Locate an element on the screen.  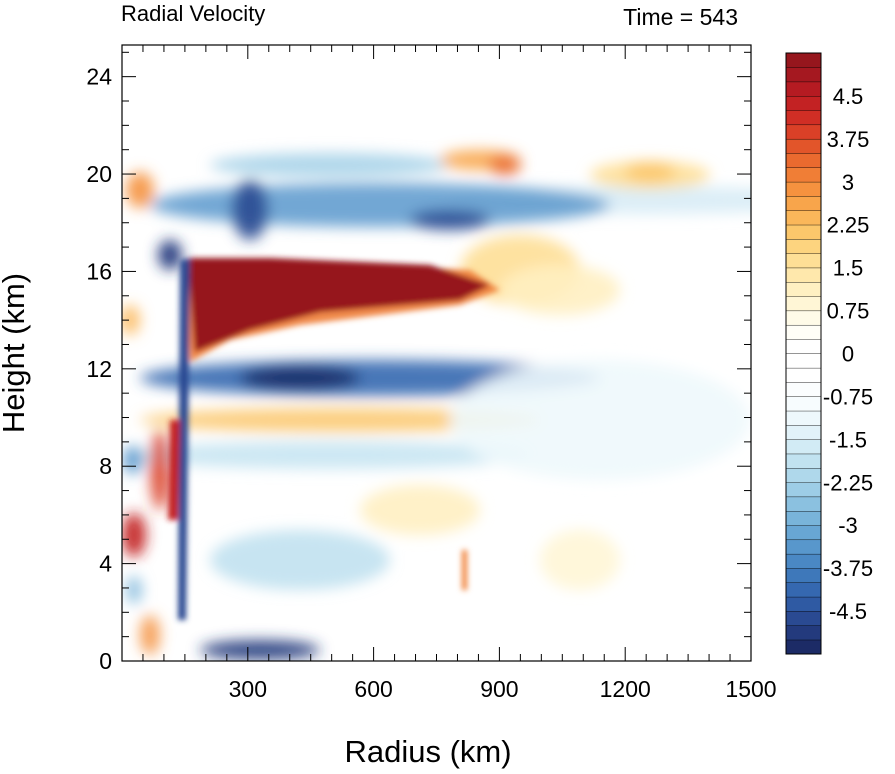
colorbar-label: -4.5 is located at coordinates (848, 611).